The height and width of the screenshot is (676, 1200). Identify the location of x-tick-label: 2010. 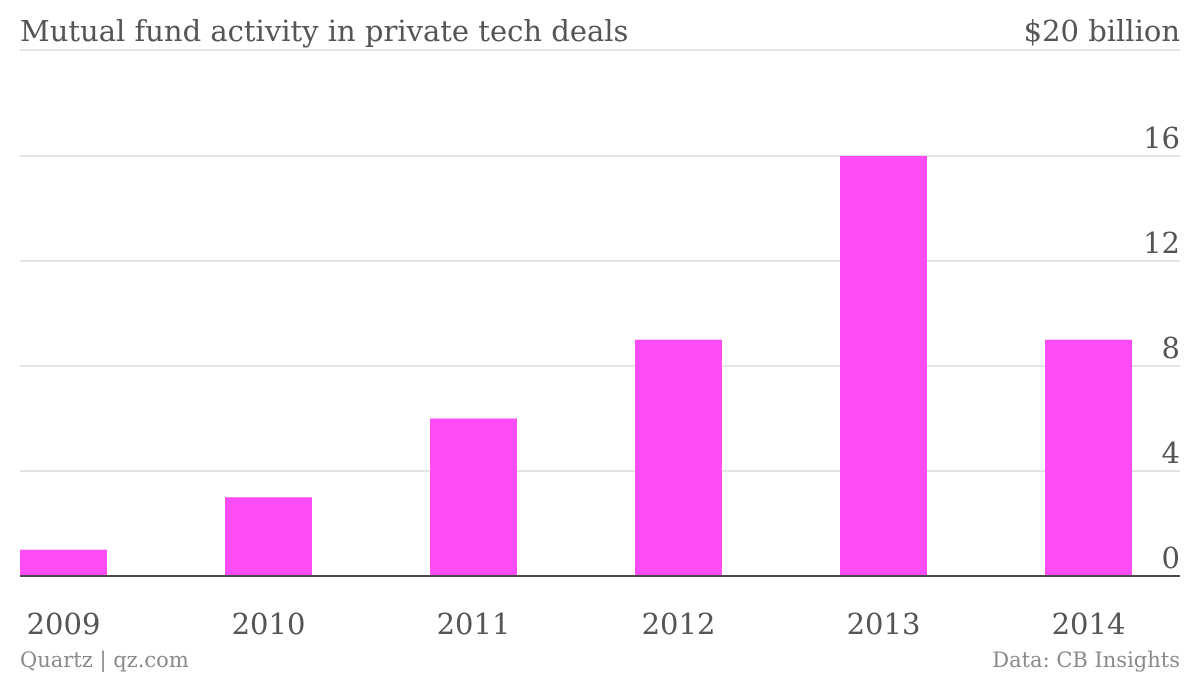
(269, 624).